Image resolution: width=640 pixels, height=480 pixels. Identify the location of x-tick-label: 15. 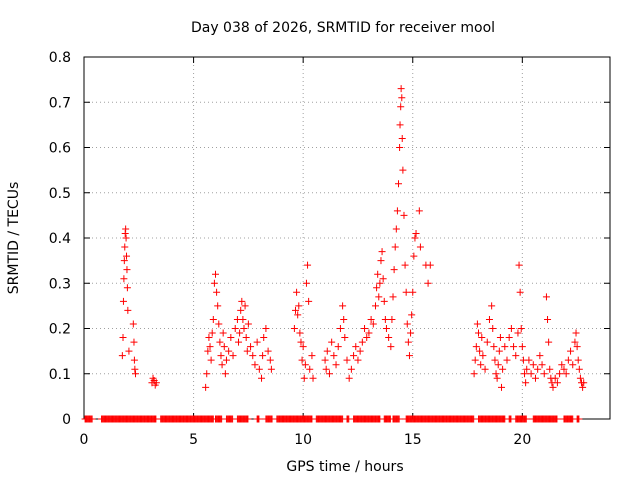
(413, 440).